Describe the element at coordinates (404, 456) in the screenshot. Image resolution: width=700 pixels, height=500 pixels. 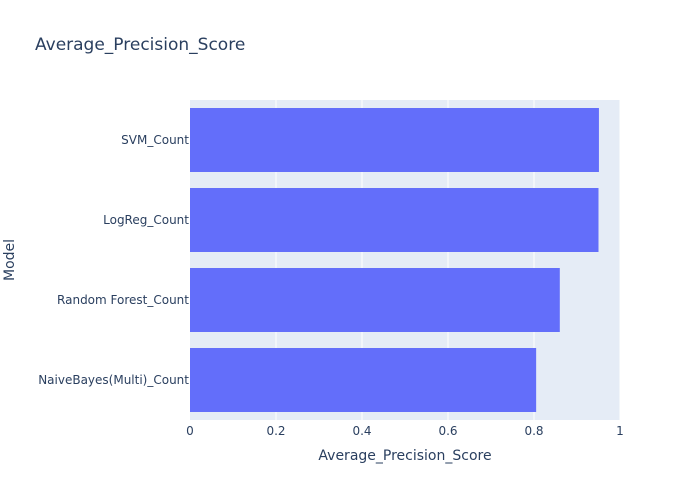
I see `x-axis-title: Average_Precision_Score` at that location.